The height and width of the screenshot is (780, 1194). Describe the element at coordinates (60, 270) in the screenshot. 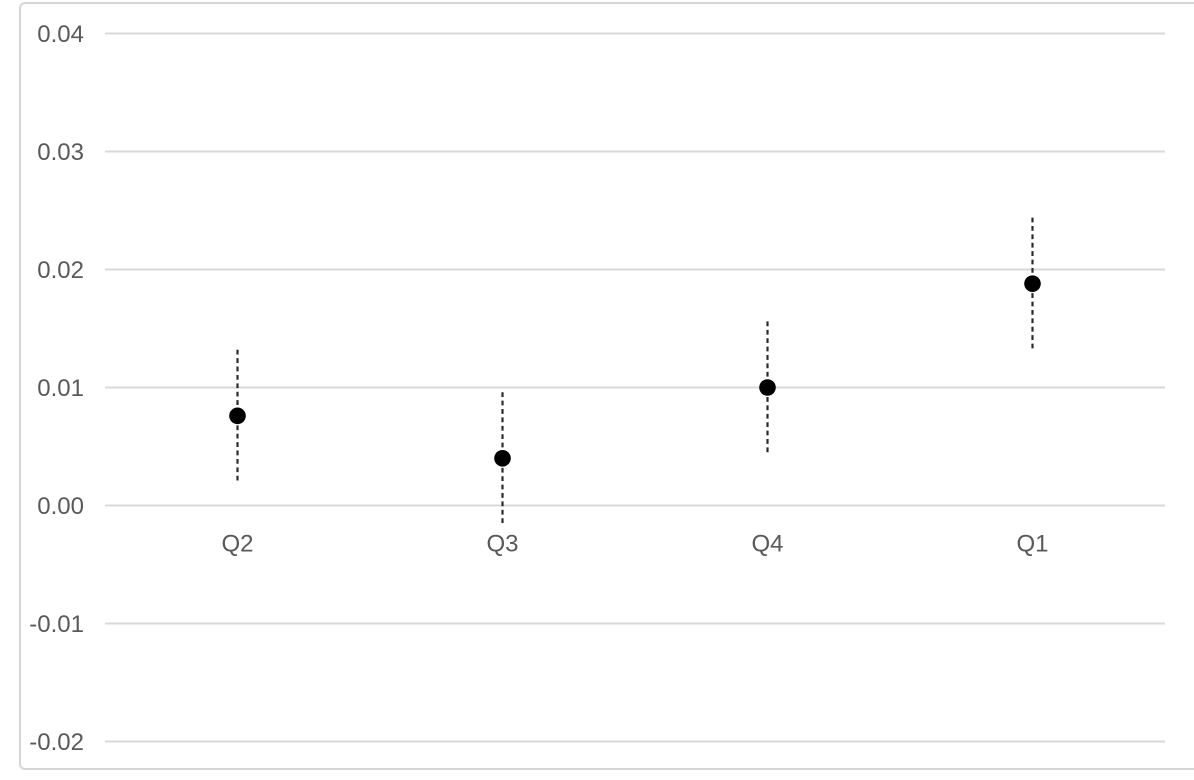

I see `y-tick-label: 0.02` at that location.